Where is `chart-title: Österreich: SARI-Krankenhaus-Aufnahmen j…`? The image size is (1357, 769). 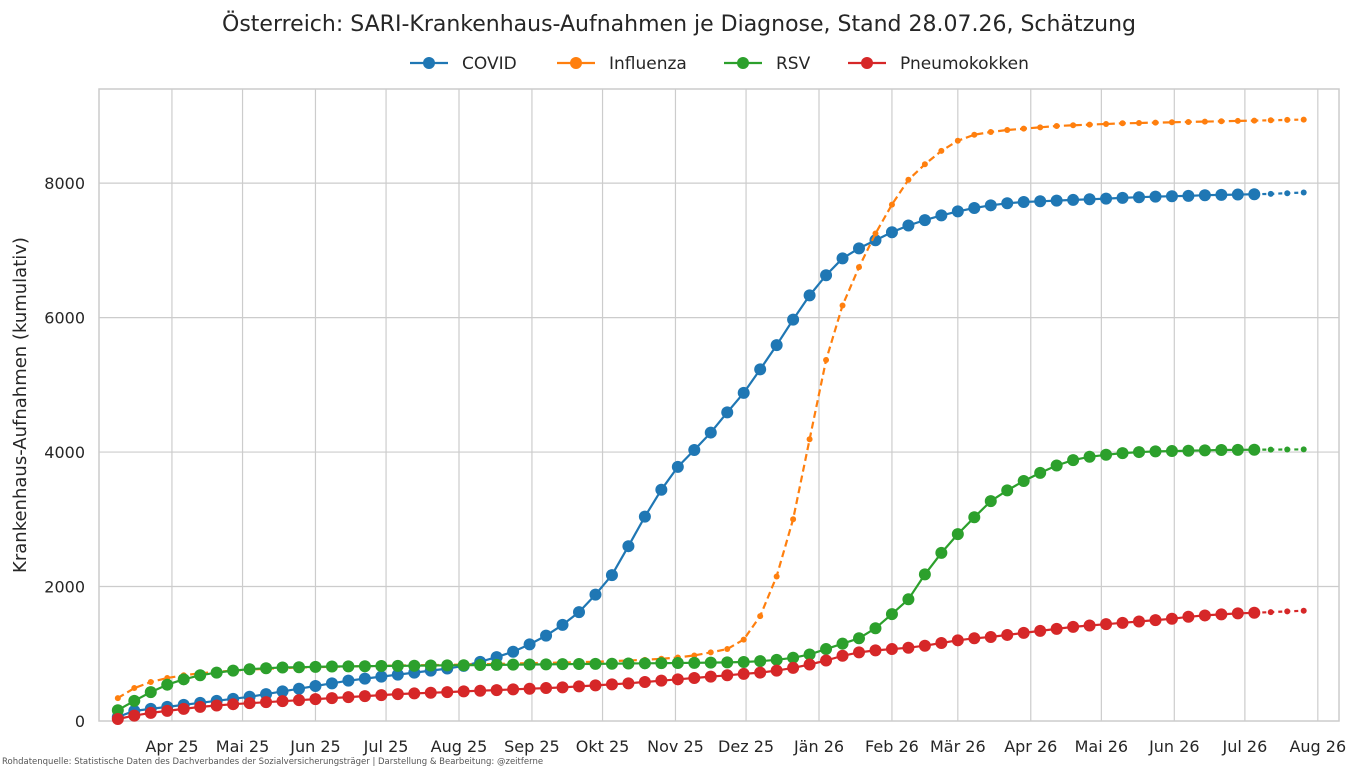 chart-title: Österreich: SARI-Krankenhaus-Aufnahmen j… is located at coordinates (679, 24).